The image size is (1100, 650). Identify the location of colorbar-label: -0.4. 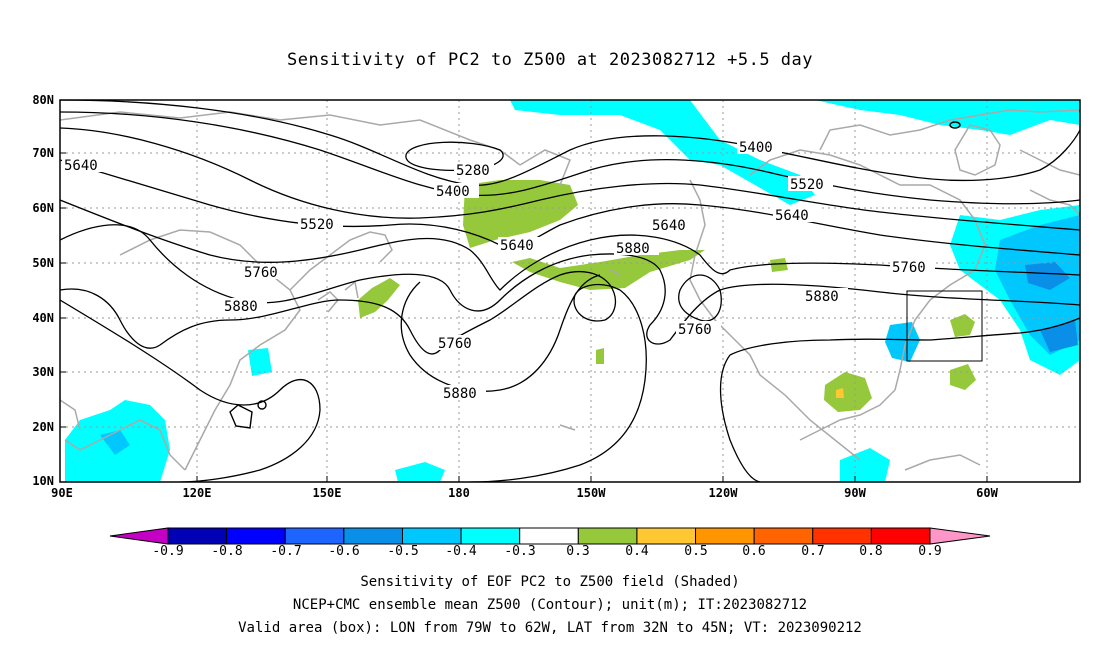
(461, 551).